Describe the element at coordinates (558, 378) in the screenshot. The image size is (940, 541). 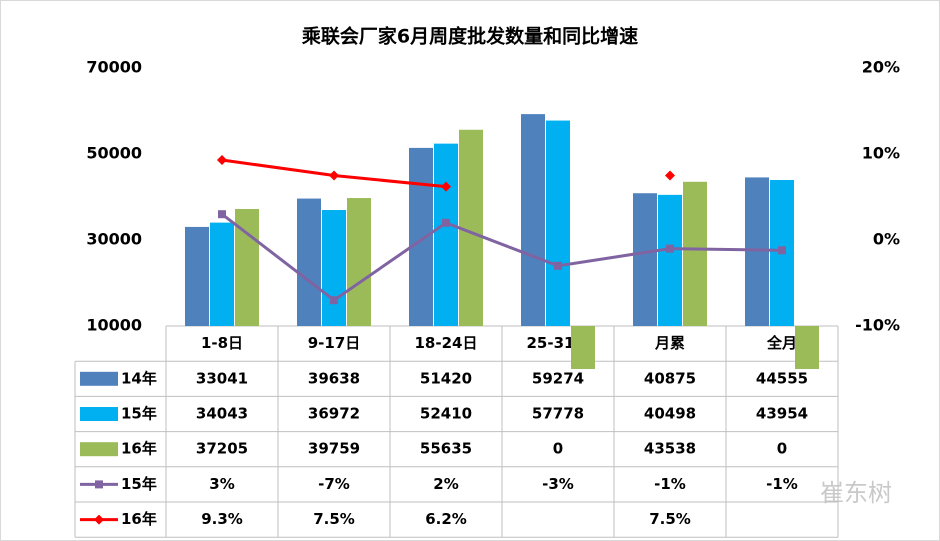
I see `table-value: 59274` at that location.